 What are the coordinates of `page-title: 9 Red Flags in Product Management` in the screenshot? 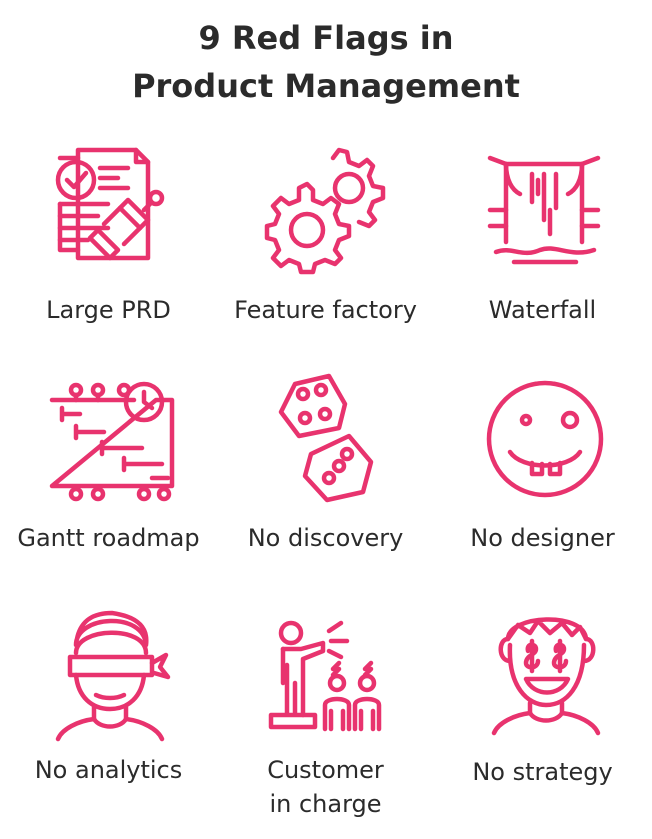 It's located at (326, 62).